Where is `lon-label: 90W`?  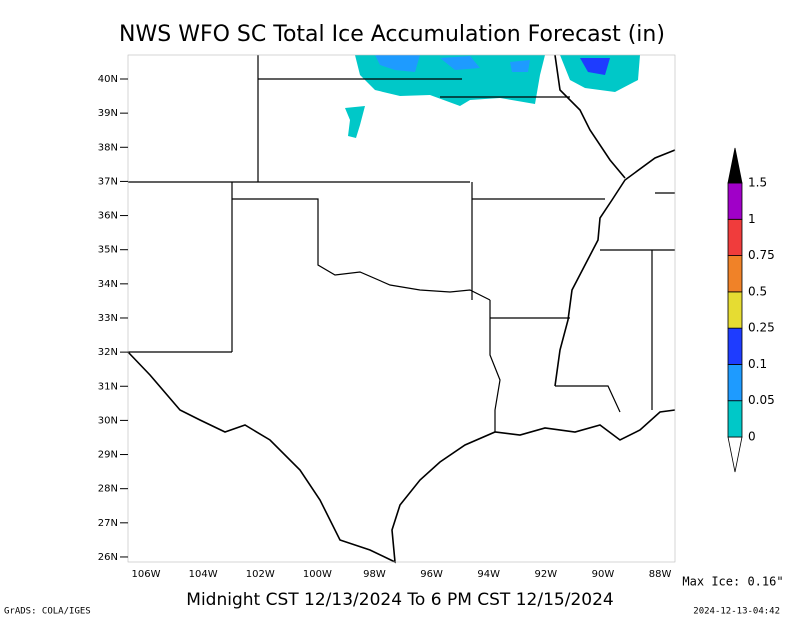
lon-label: 90W is located at coordinates (603, 574).